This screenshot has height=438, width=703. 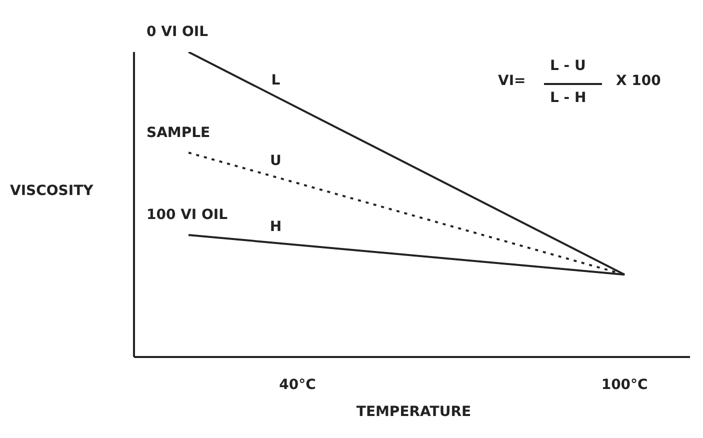 I want to click on annotation: L, so click(x=275, y=80).